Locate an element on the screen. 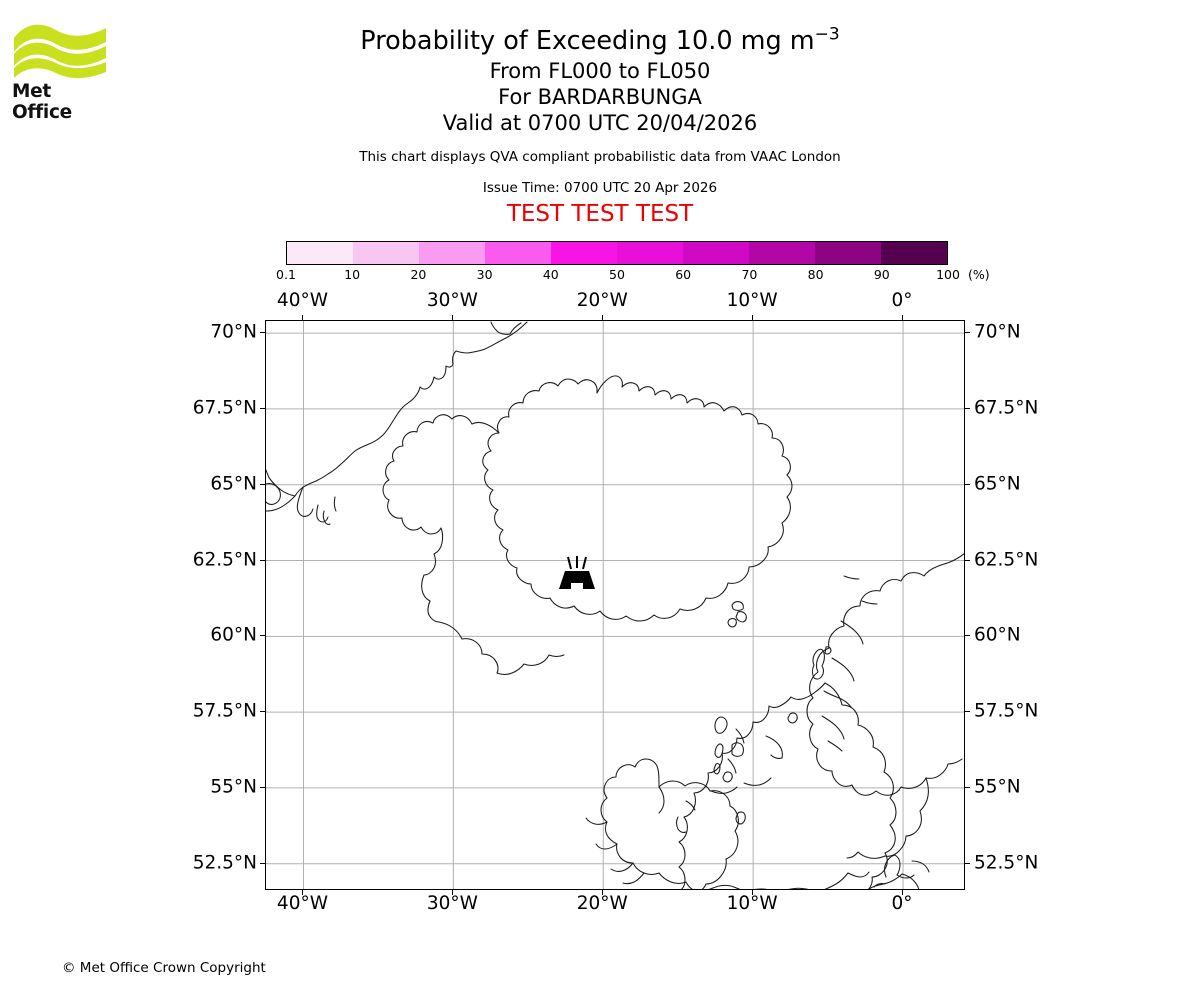 This screenshot has width=1200, height=1000. iceland-outline is located at coordinates (637, 498).